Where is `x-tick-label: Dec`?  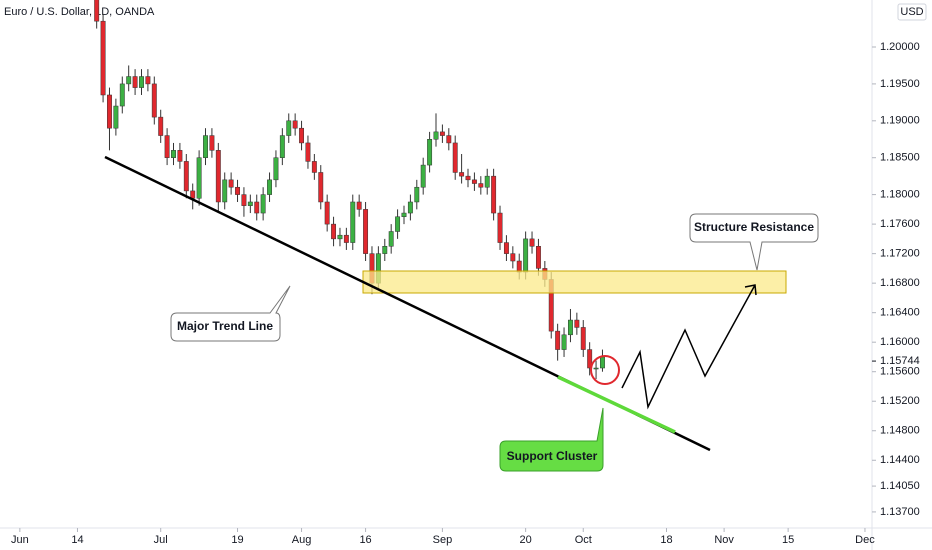
x-tick-label: Dec is located at coordinates (865, 540).